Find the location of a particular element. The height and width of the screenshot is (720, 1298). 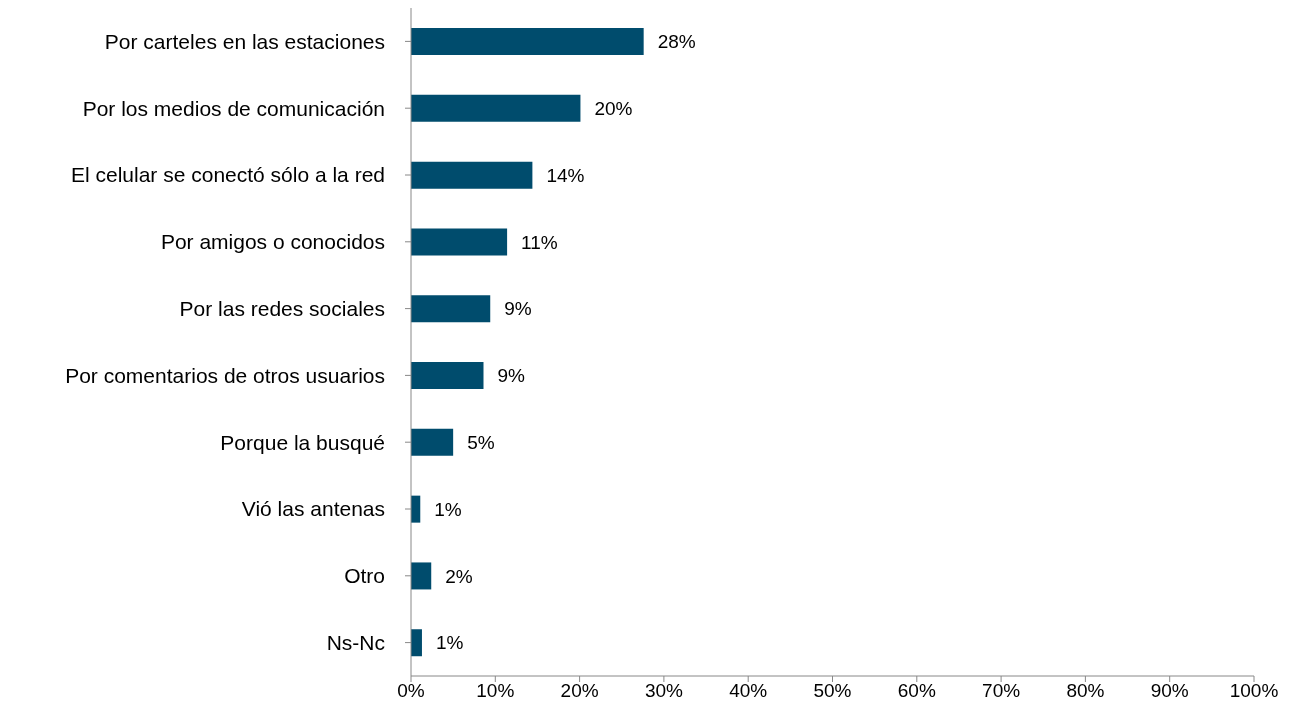

y-tick-label: Por comentarios de otros usuarios is located at coordinates (225, 375).